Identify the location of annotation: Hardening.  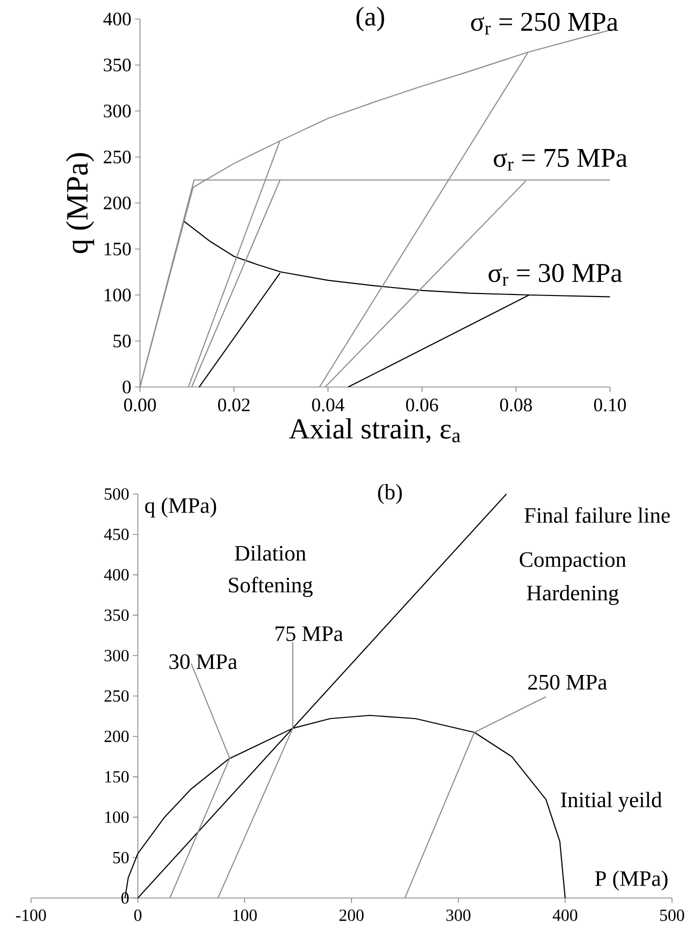
(572, 595).